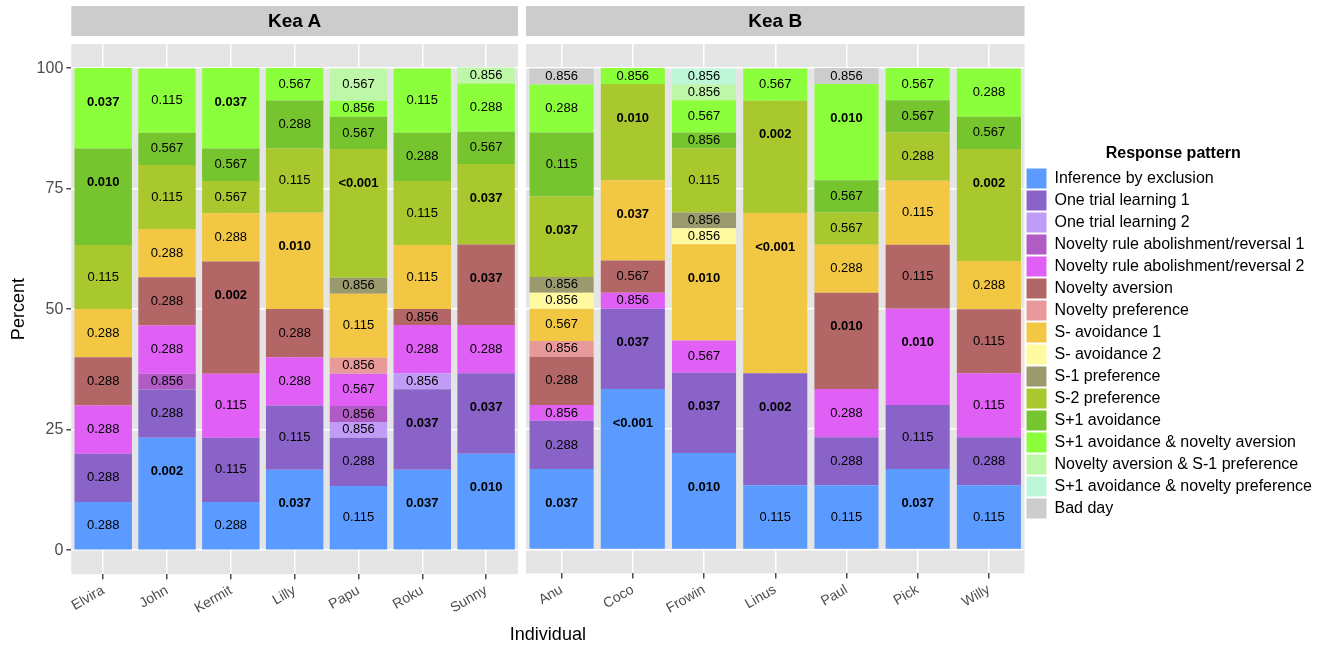 This screenshot has width=1322, height=650. Describe the element at coordinates (550, 594) in the screenshot. I see `x-tick-label: Anu` at that location.